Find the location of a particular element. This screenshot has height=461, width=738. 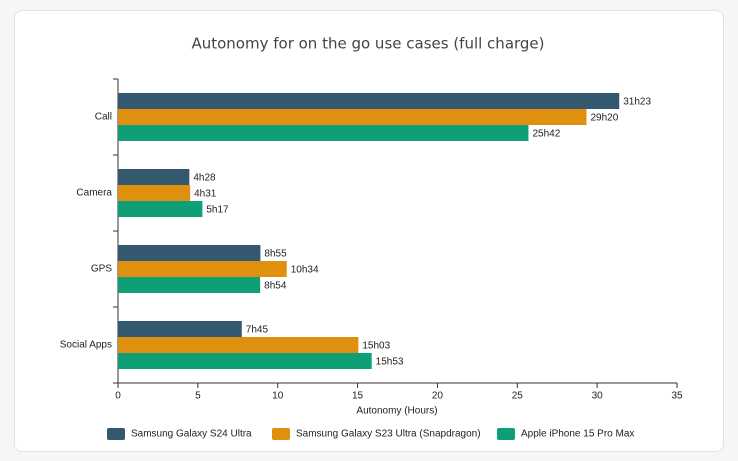

legend-label: Apple iPhone 15 Pro Max is located at coordinates (577, 434).